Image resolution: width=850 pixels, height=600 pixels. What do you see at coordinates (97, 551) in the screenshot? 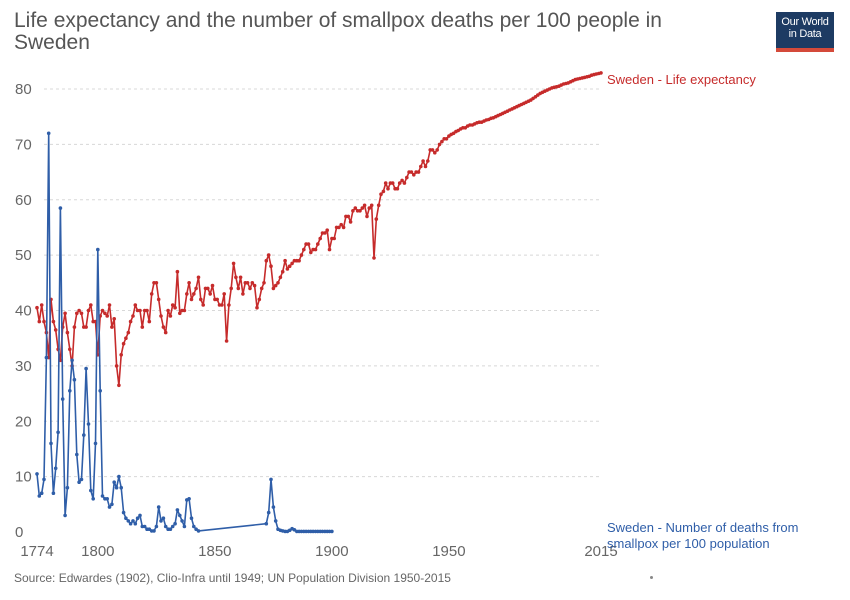
I see `x-tick-label: 1800` at bounding box center [97, 551].